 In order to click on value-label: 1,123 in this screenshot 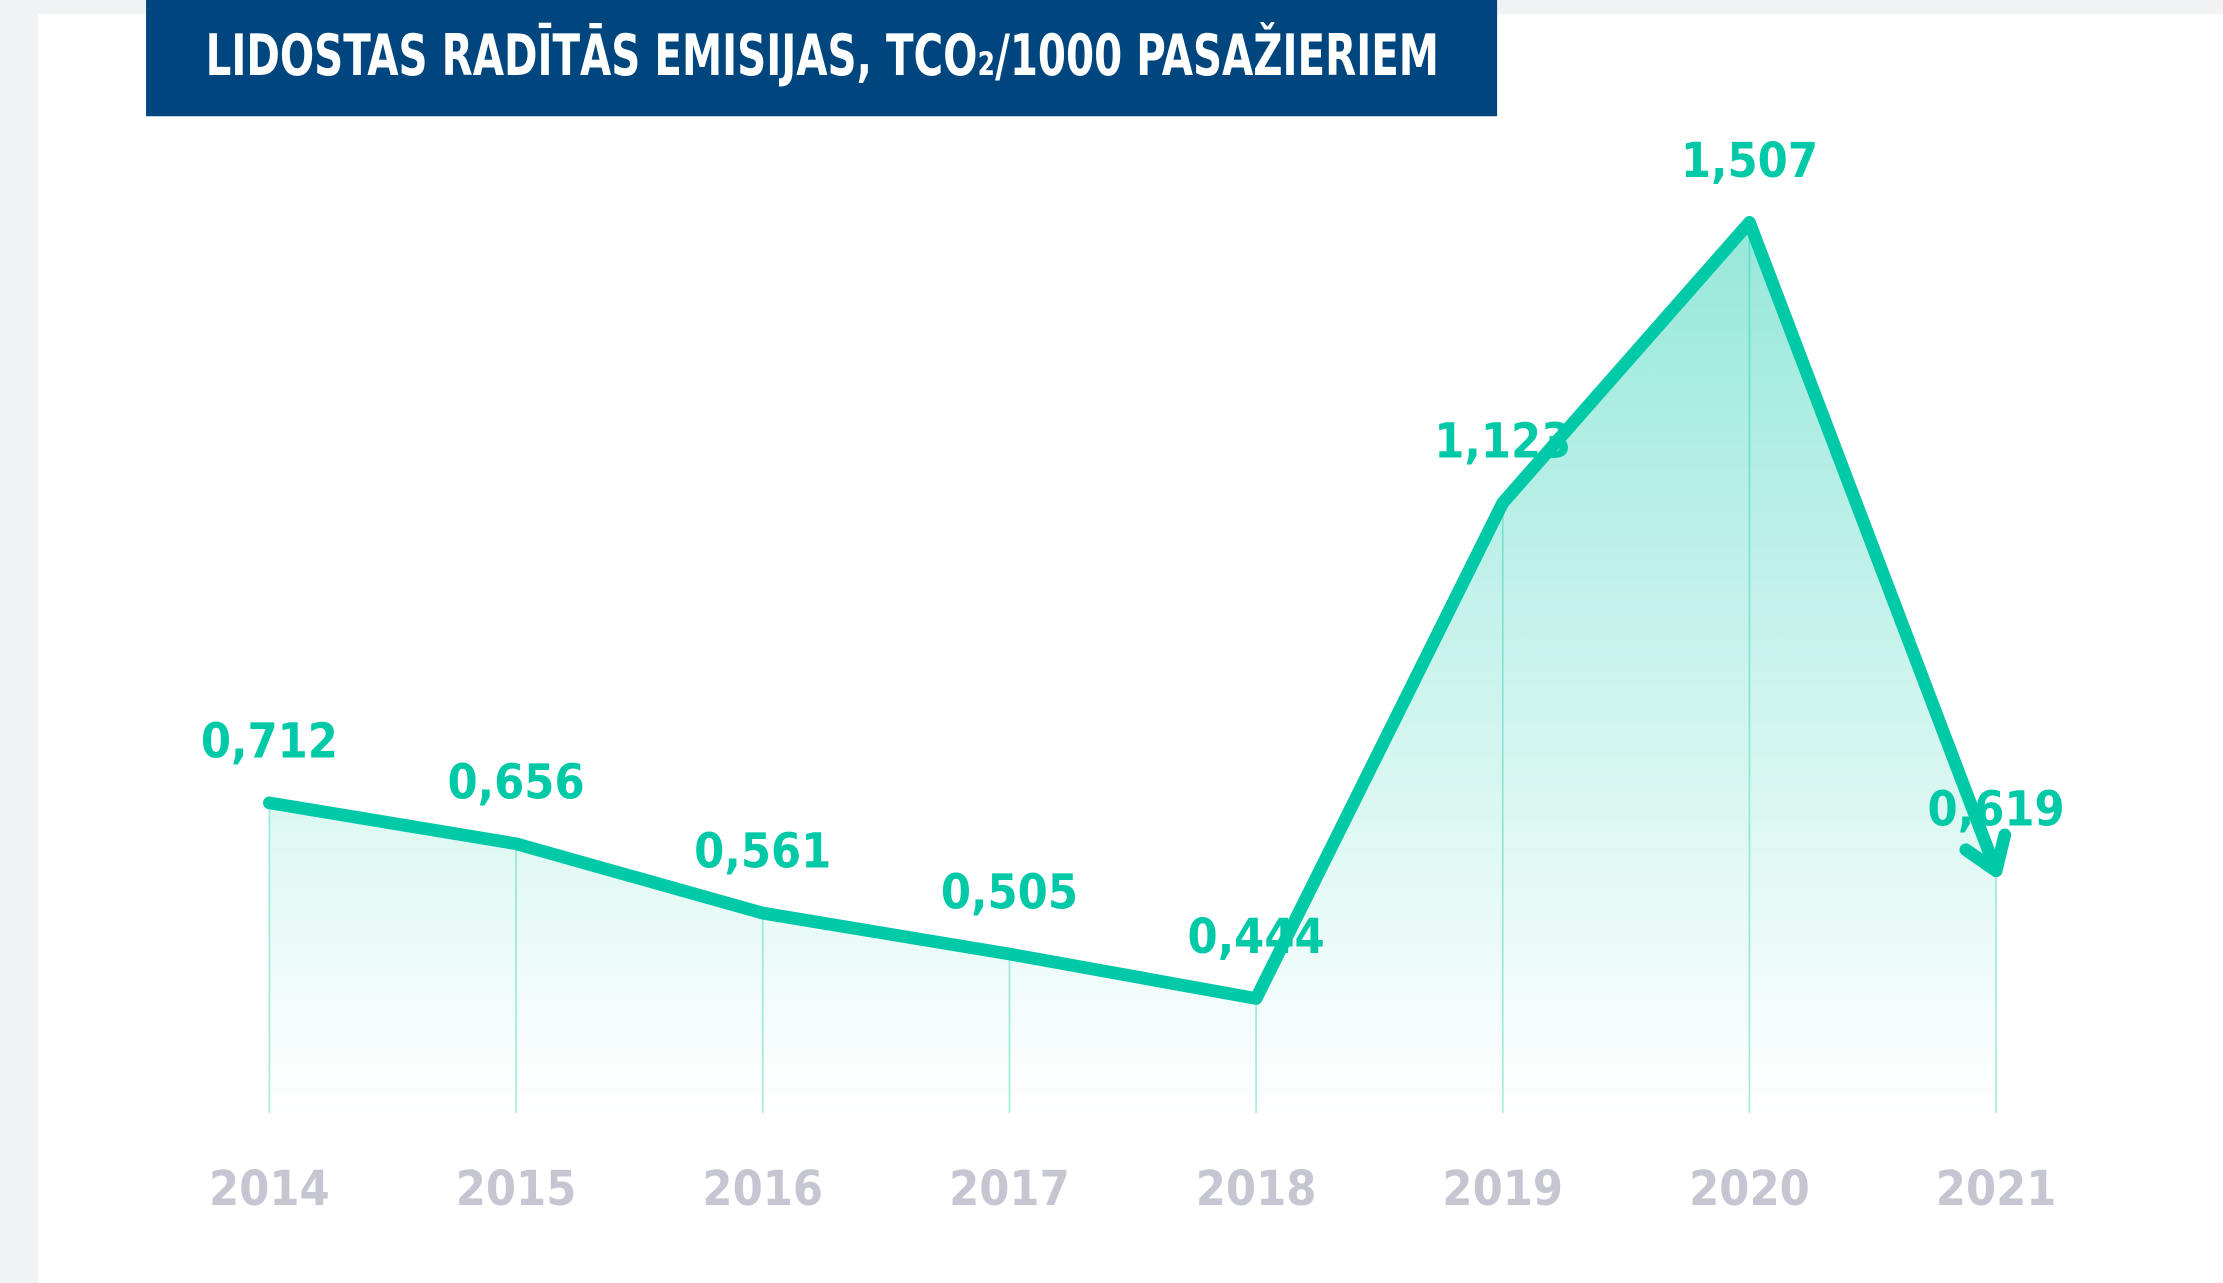, I will do `click(1502, 441)`.